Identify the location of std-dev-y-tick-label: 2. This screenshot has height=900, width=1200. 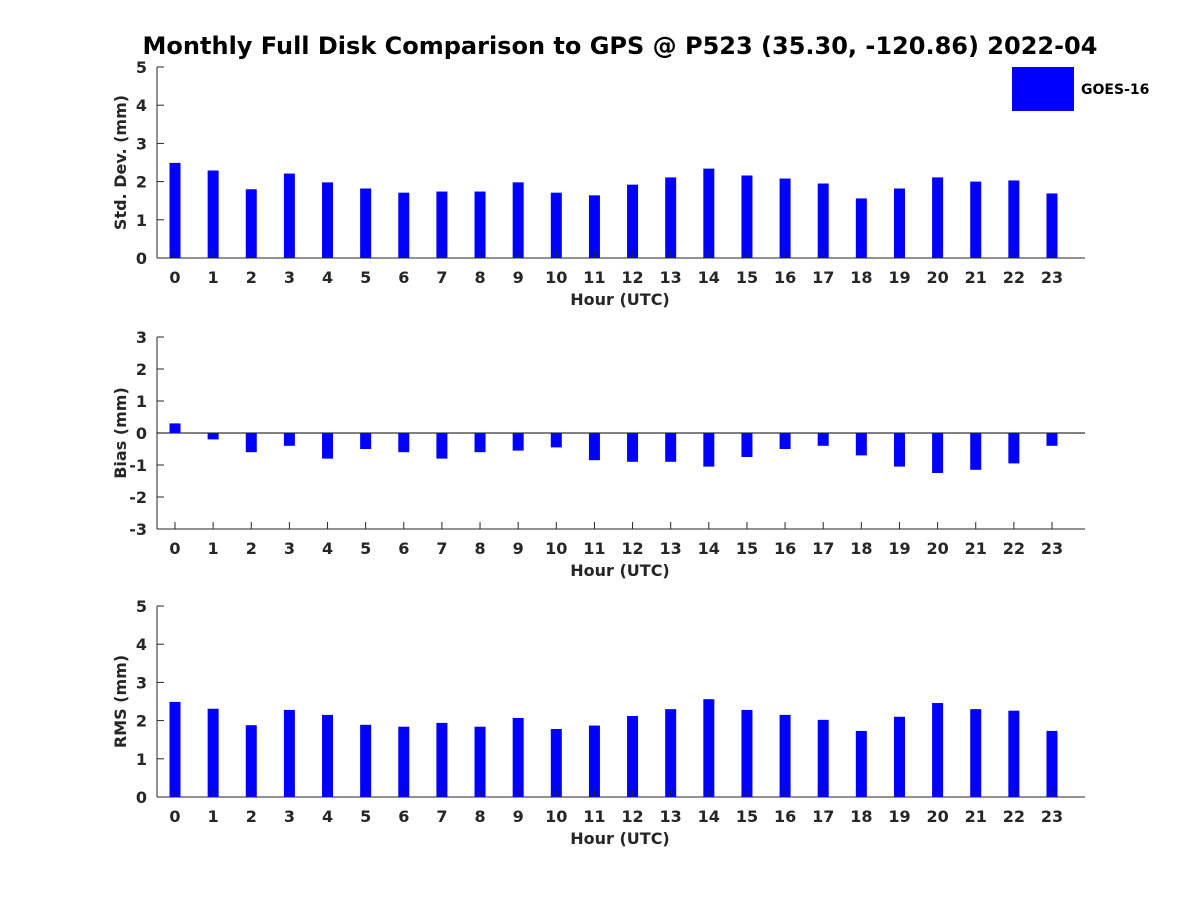
(141, 182).